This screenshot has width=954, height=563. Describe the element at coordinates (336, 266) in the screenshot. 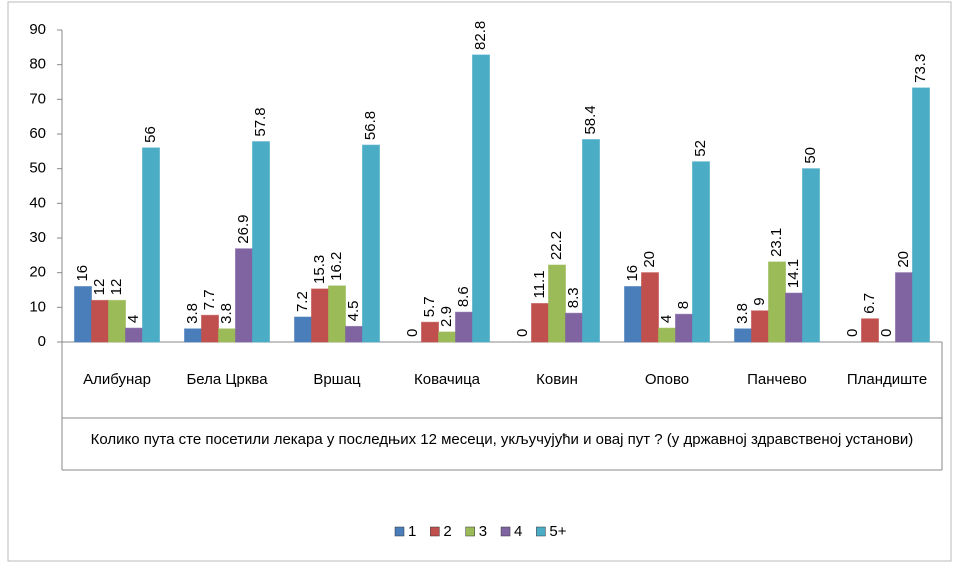

I see `data-label: 16.2` at that location.